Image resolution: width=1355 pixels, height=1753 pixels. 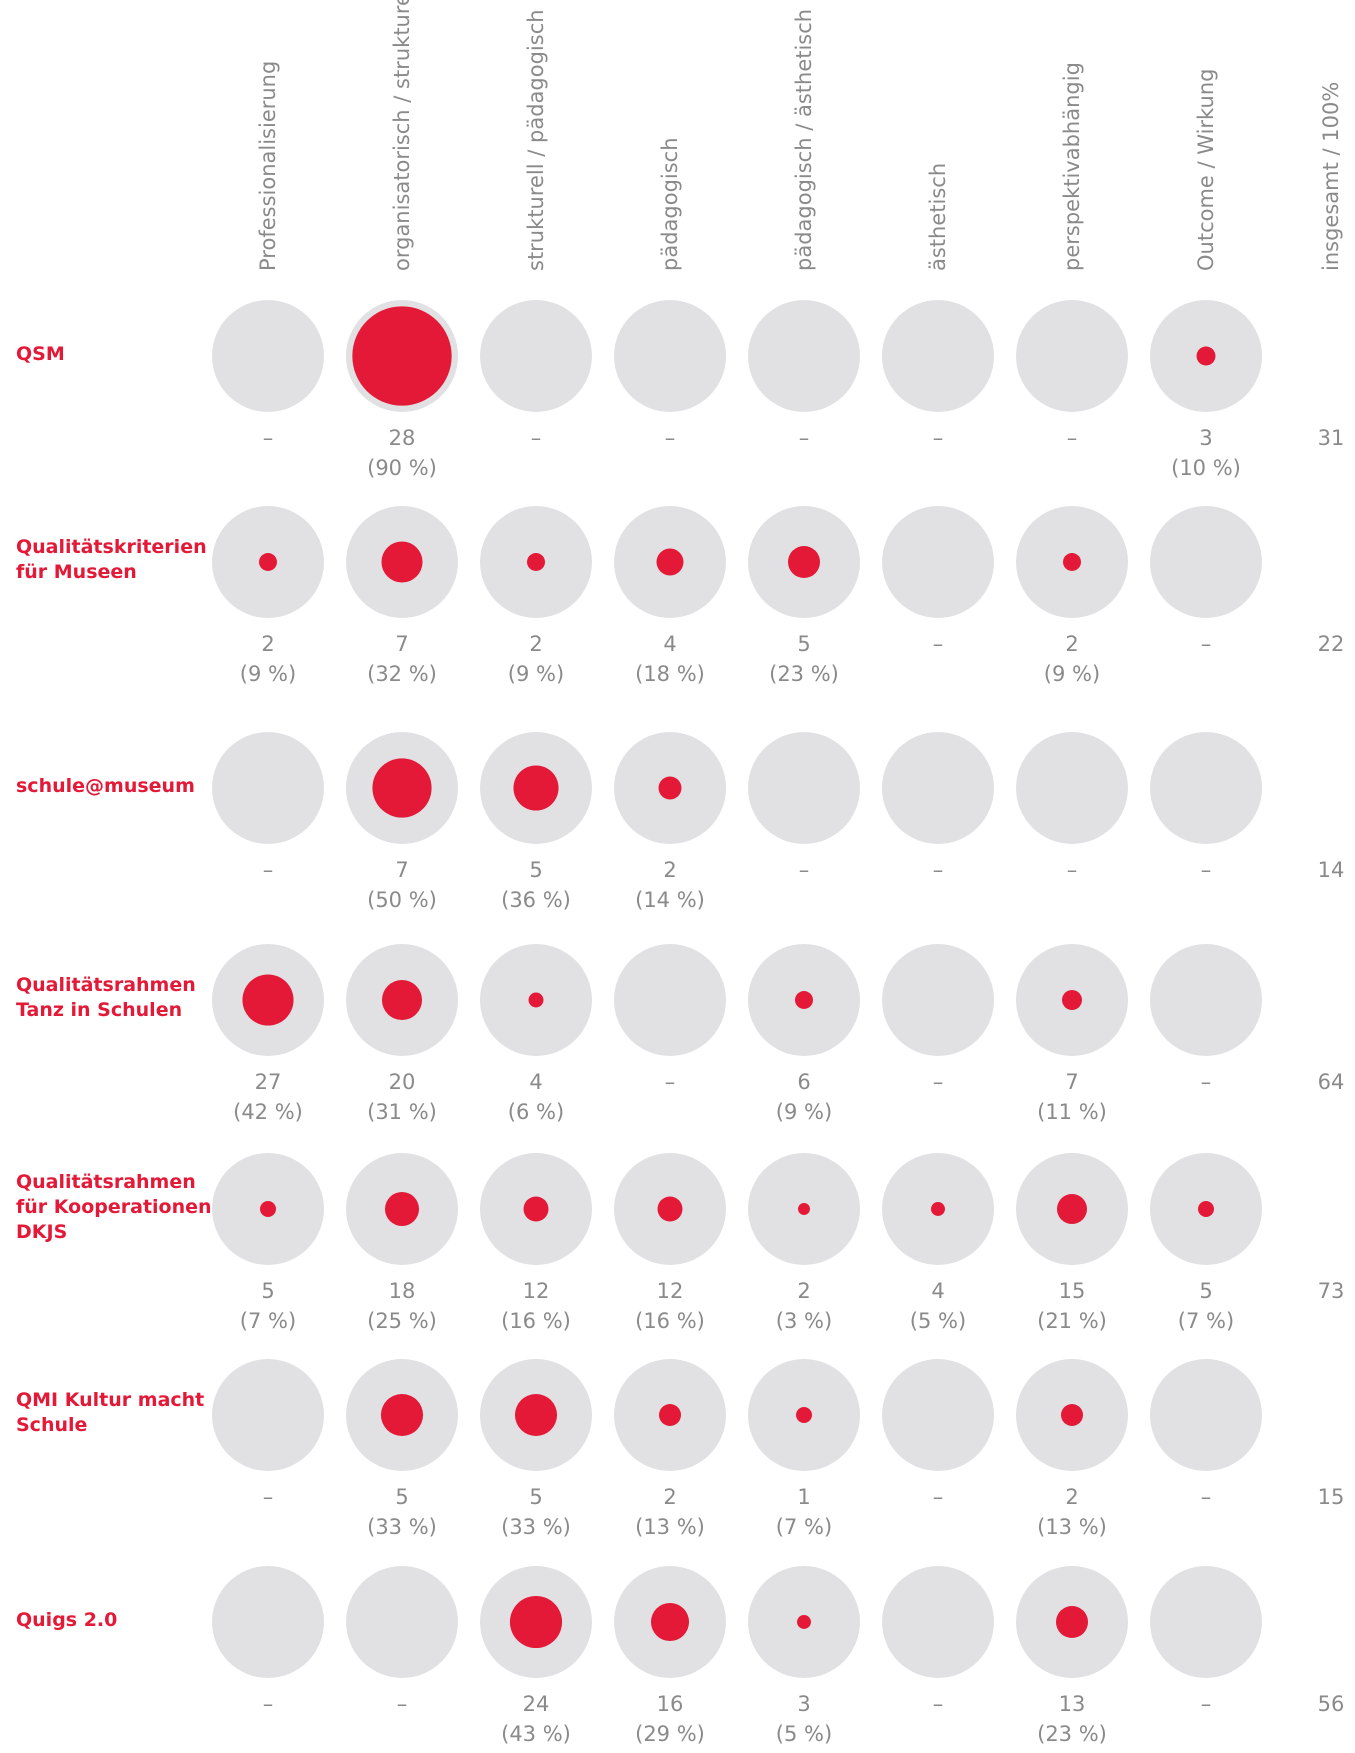 I want to click on row-label: Qualitätsrahmen Tanz in Schulen, so click(x=106, y=997).